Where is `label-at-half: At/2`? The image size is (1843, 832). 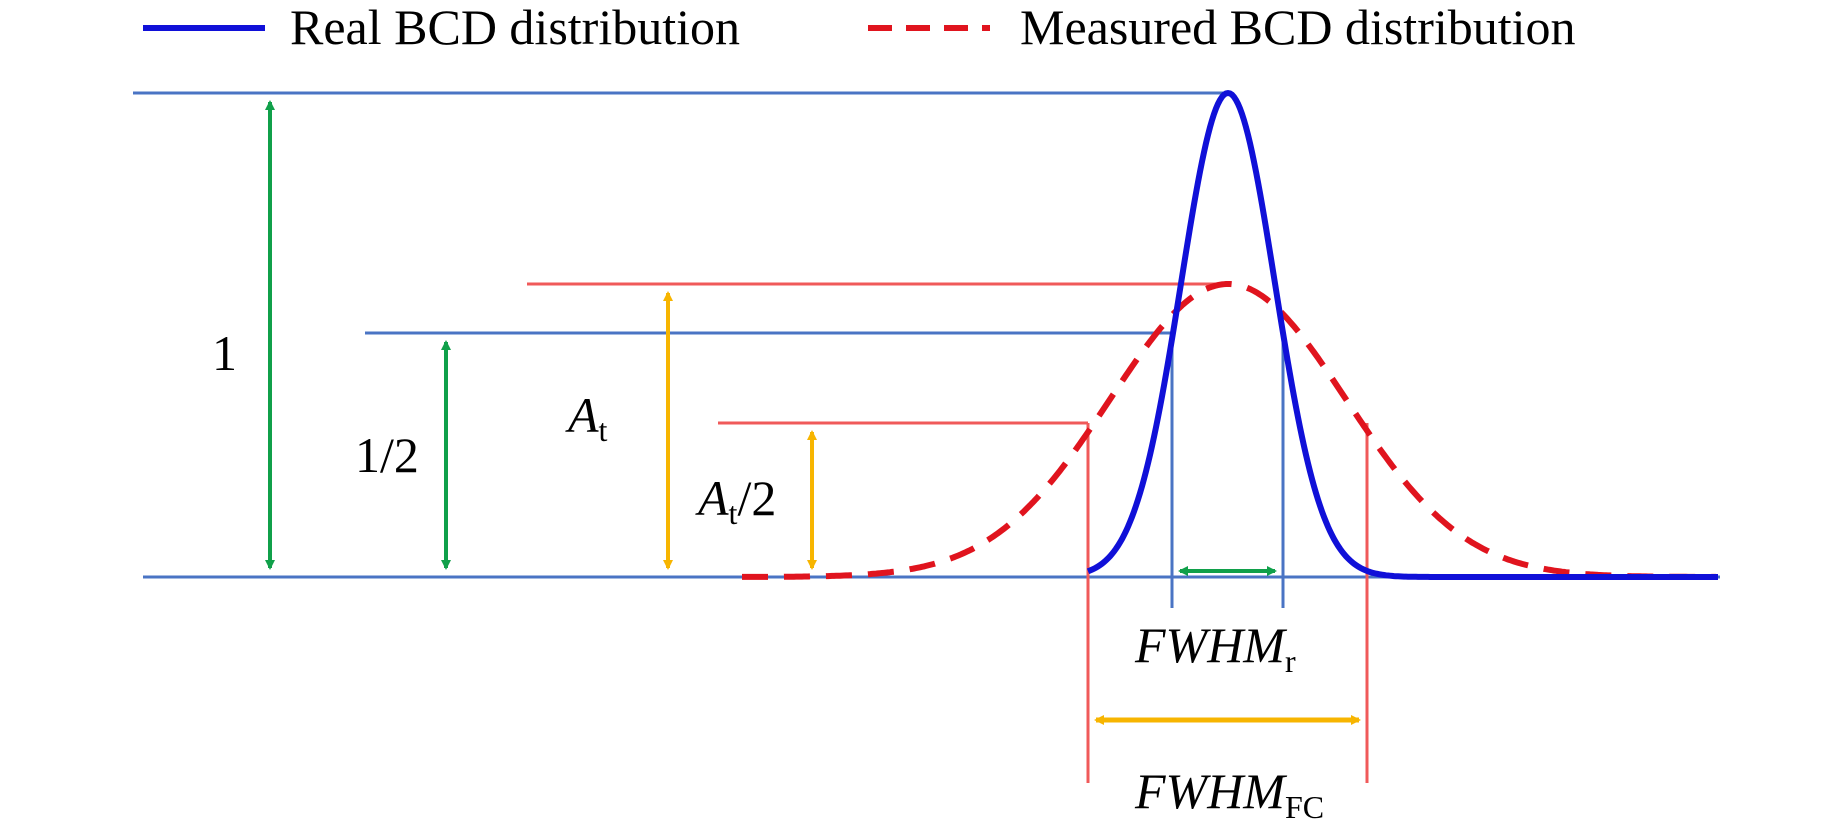
label-at-half: At/2 is located at coordinates (735, 500).